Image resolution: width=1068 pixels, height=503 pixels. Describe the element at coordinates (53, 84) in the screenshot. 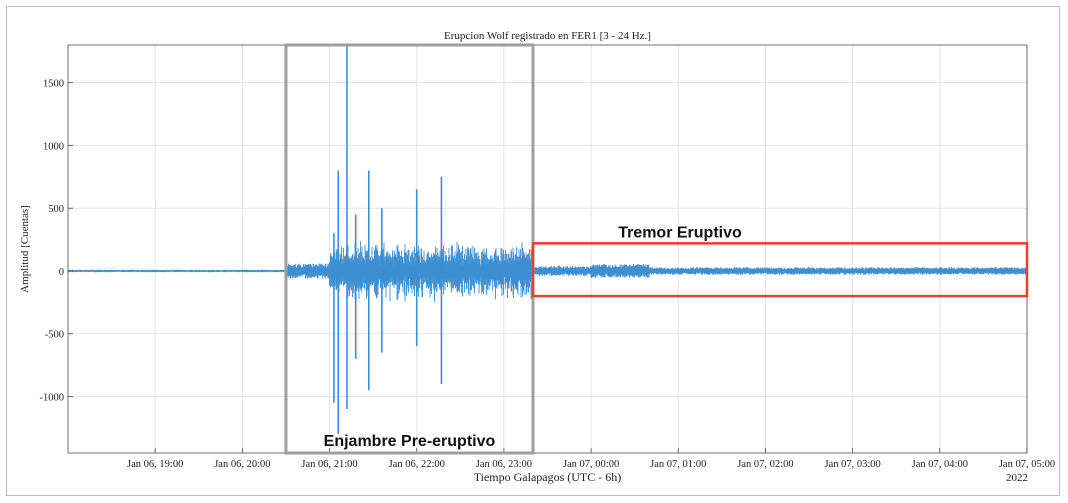

I see `y-tick-label: 1500` at that location.